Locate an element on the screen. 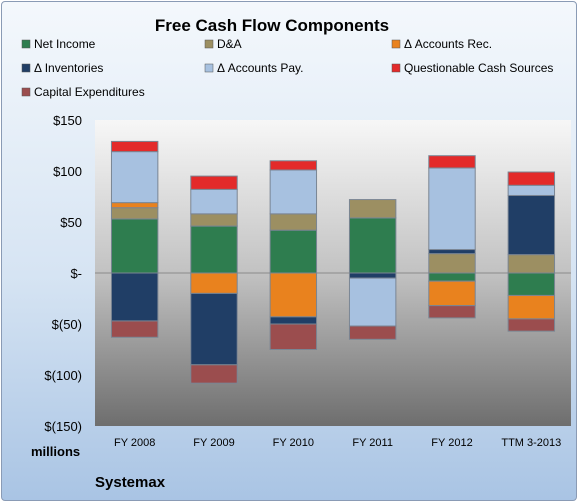  y-tick-label-4: $(50) is located at coordinates (67, 324).